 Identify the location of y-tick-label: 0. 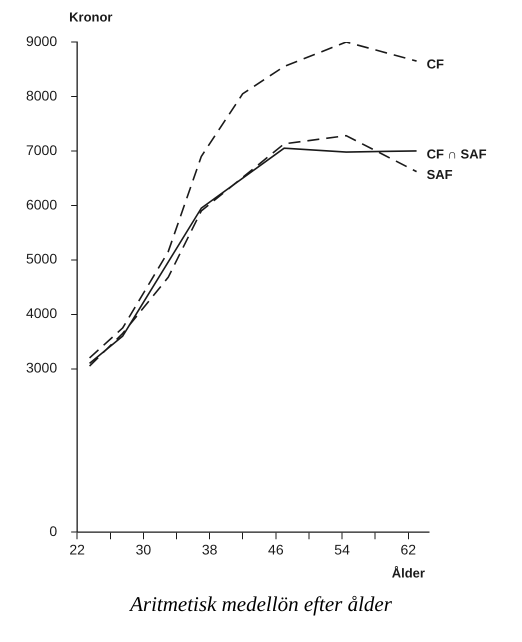
(53, 531).